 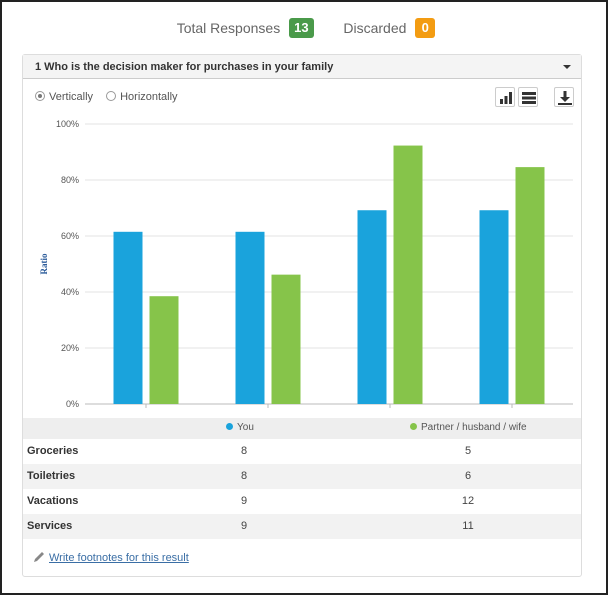 I want to click on orientation-horizontal-option: Horizontally, so click(x=142, y=97).